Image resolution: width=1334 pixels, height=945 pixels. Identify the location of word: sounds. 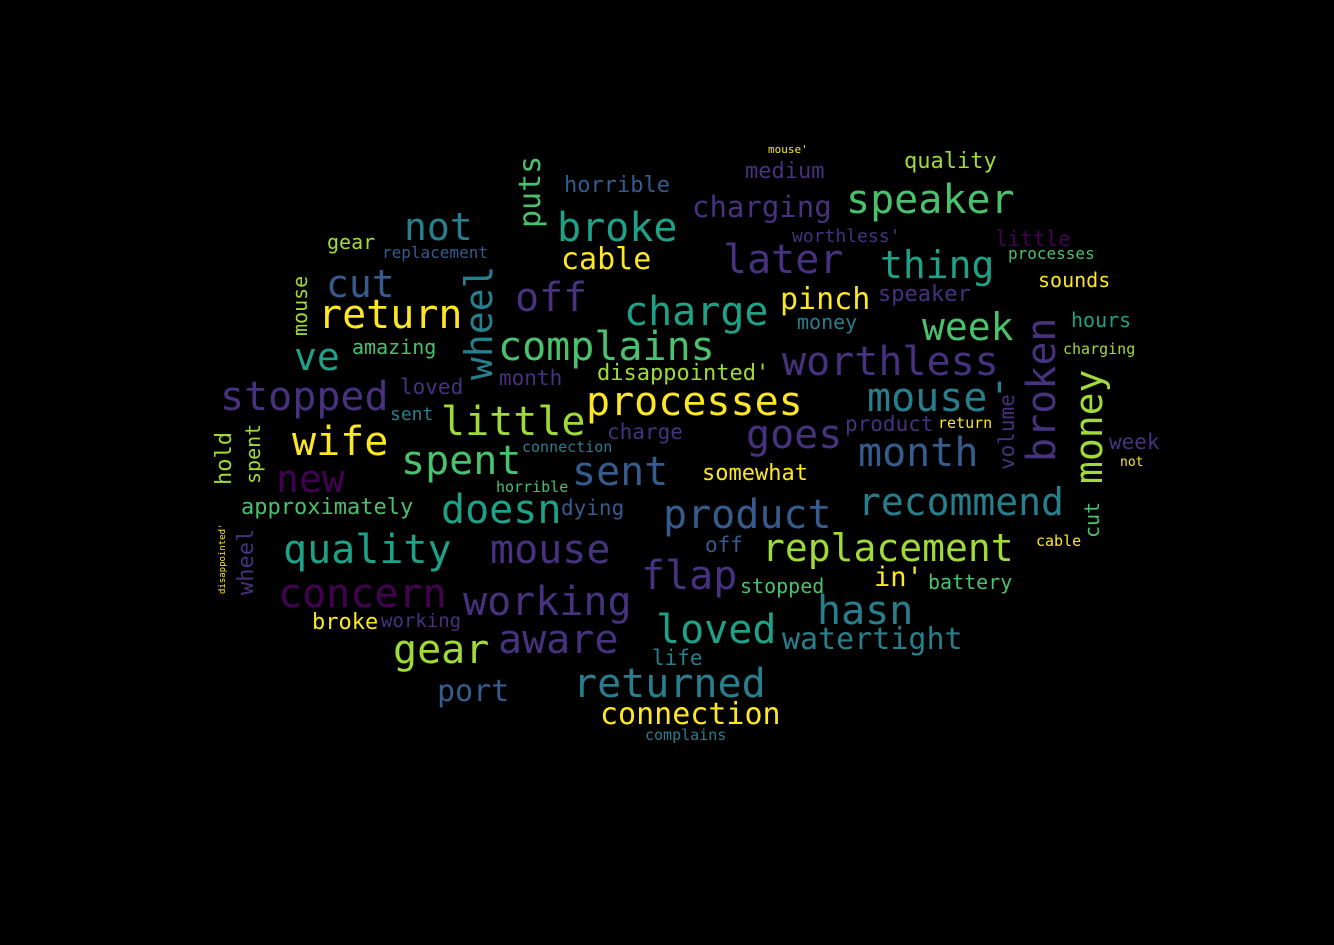
(1074, 280).